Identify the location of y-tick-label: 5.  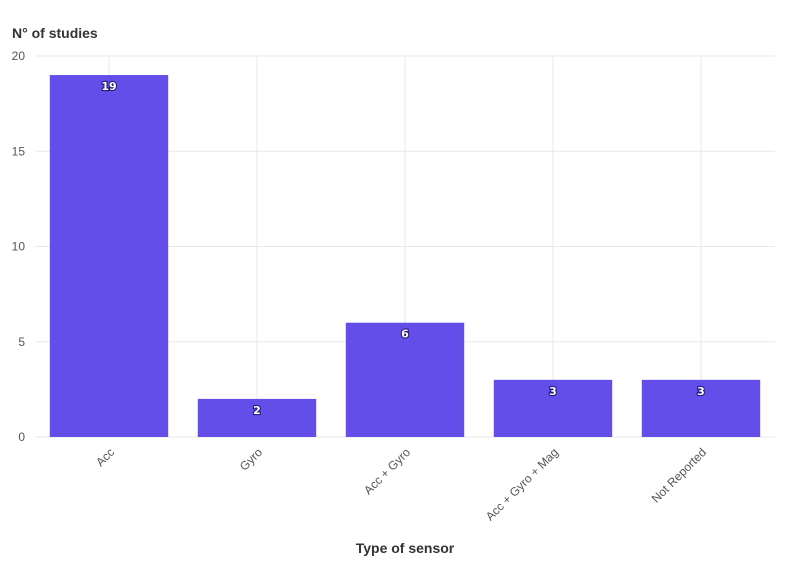
(21, 342).